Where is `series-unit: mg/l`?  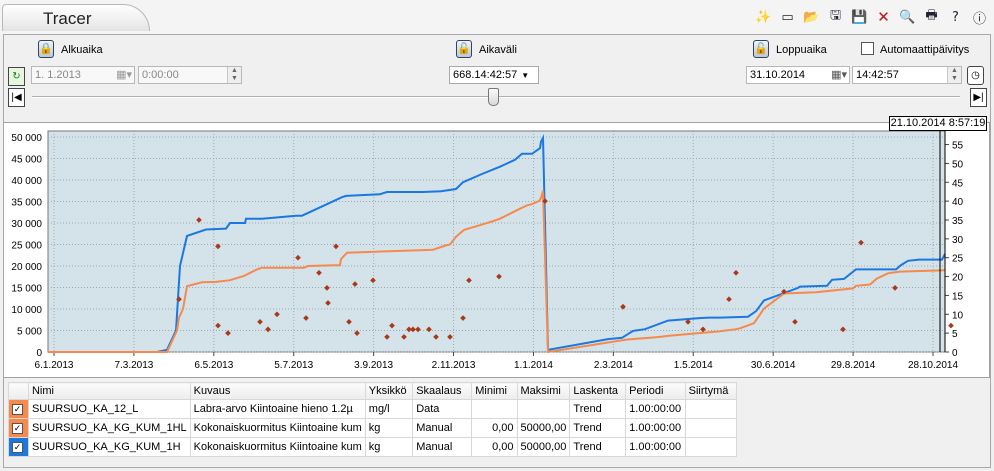 series-unit: mg/l is located at coordinates (389, 409).